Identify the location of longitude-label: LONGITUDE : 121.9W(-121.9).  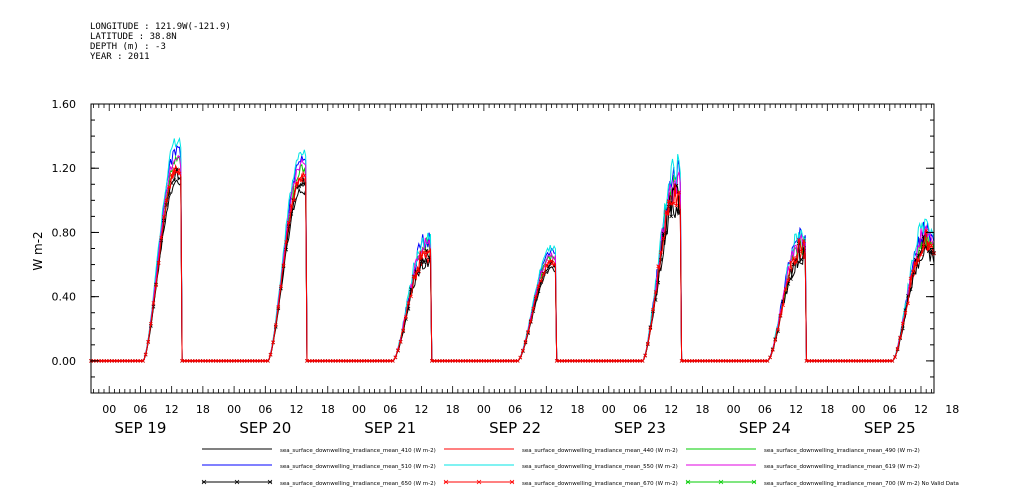
(160, 27).